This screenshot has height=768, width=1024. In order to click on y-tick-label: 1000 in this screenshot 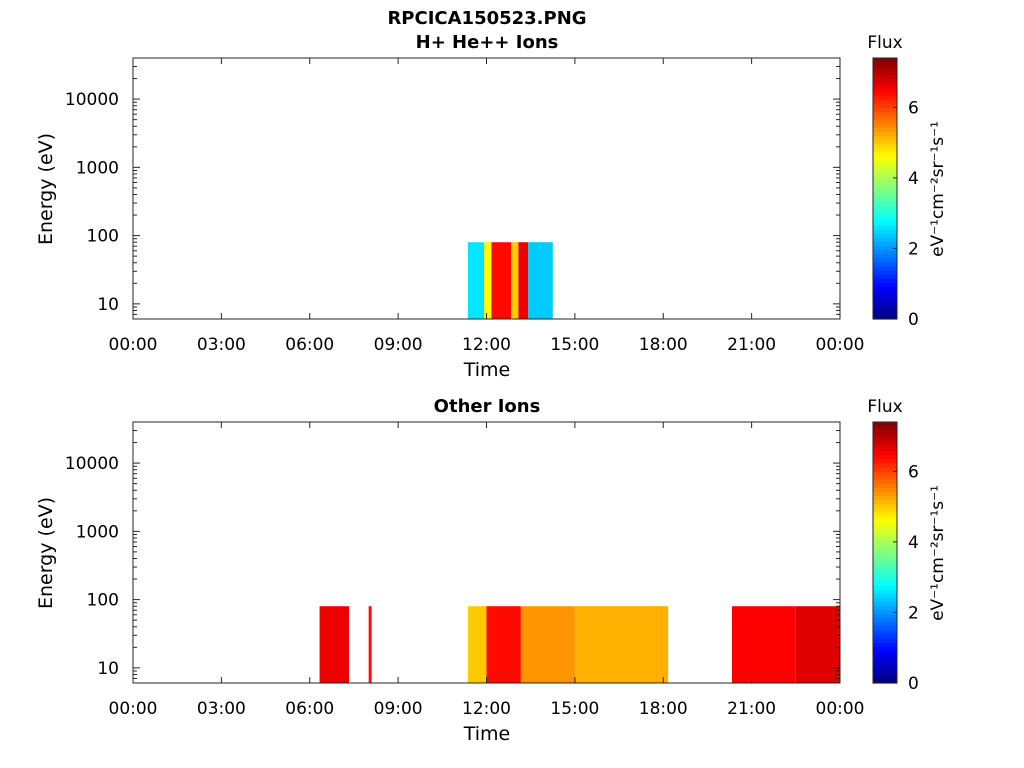, I will do `click(97, 168)`.